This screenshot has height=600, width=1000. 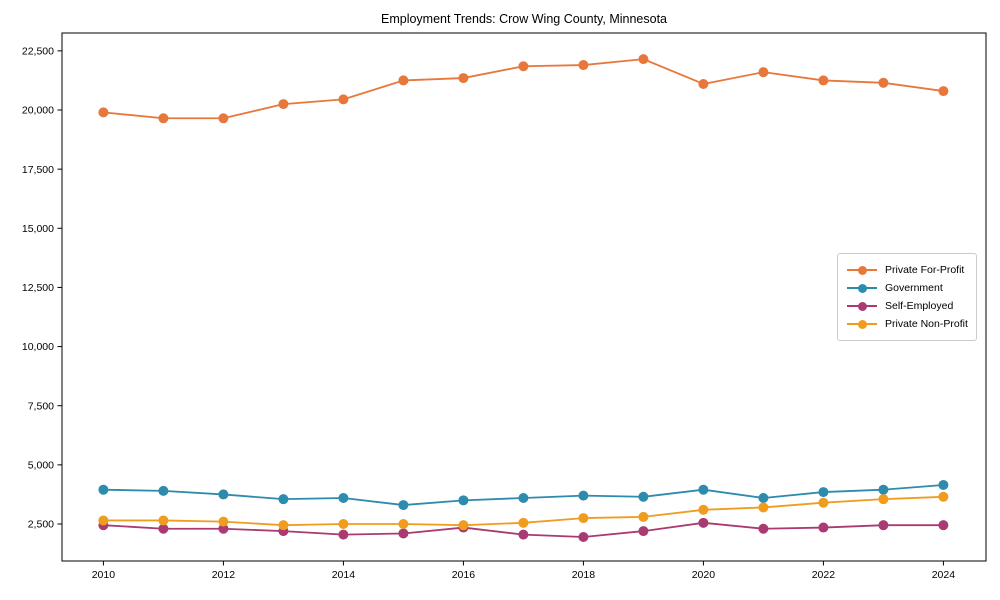 I want to click on y-tick-label: 15,000, so click(x=38, y=229).